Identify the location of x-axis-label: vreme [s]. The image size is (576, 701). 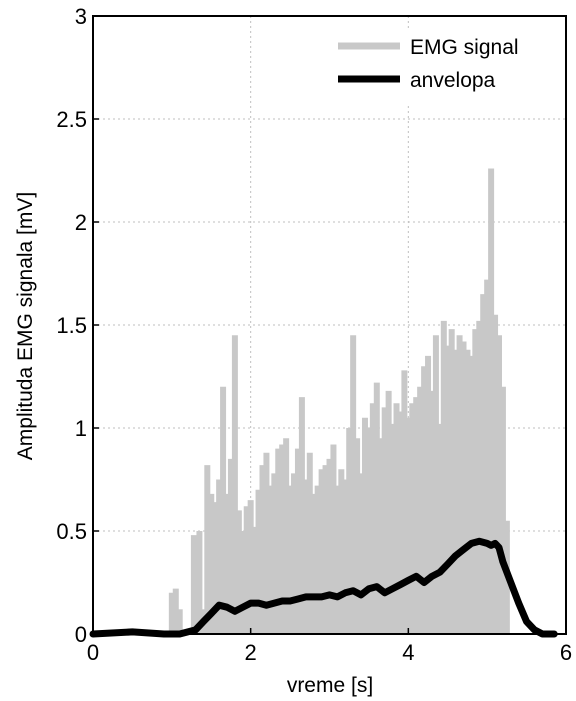
(330, 685).